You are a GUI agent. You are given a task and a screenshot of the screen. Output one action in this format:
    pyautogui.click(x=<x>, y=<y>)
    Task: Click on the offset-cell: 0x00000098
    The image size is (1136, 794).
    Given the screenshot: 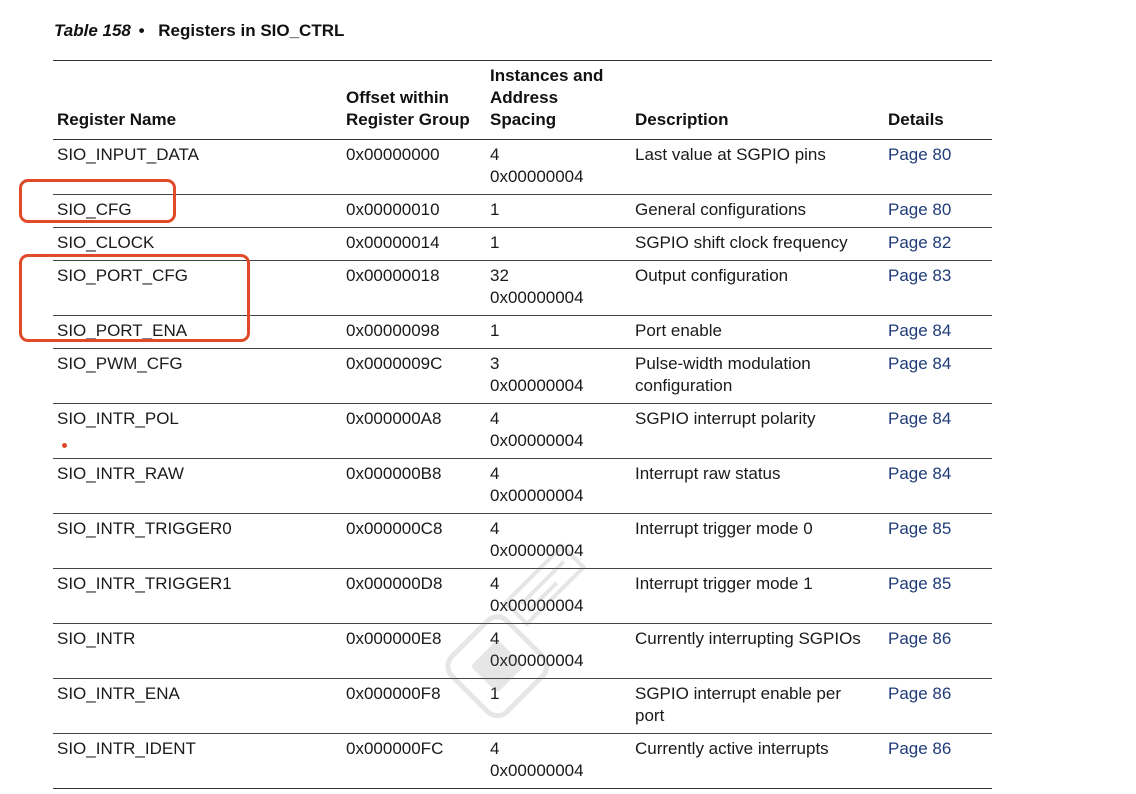 What is the action you would take?
    pyautogui.click(x=414, y=332)
    